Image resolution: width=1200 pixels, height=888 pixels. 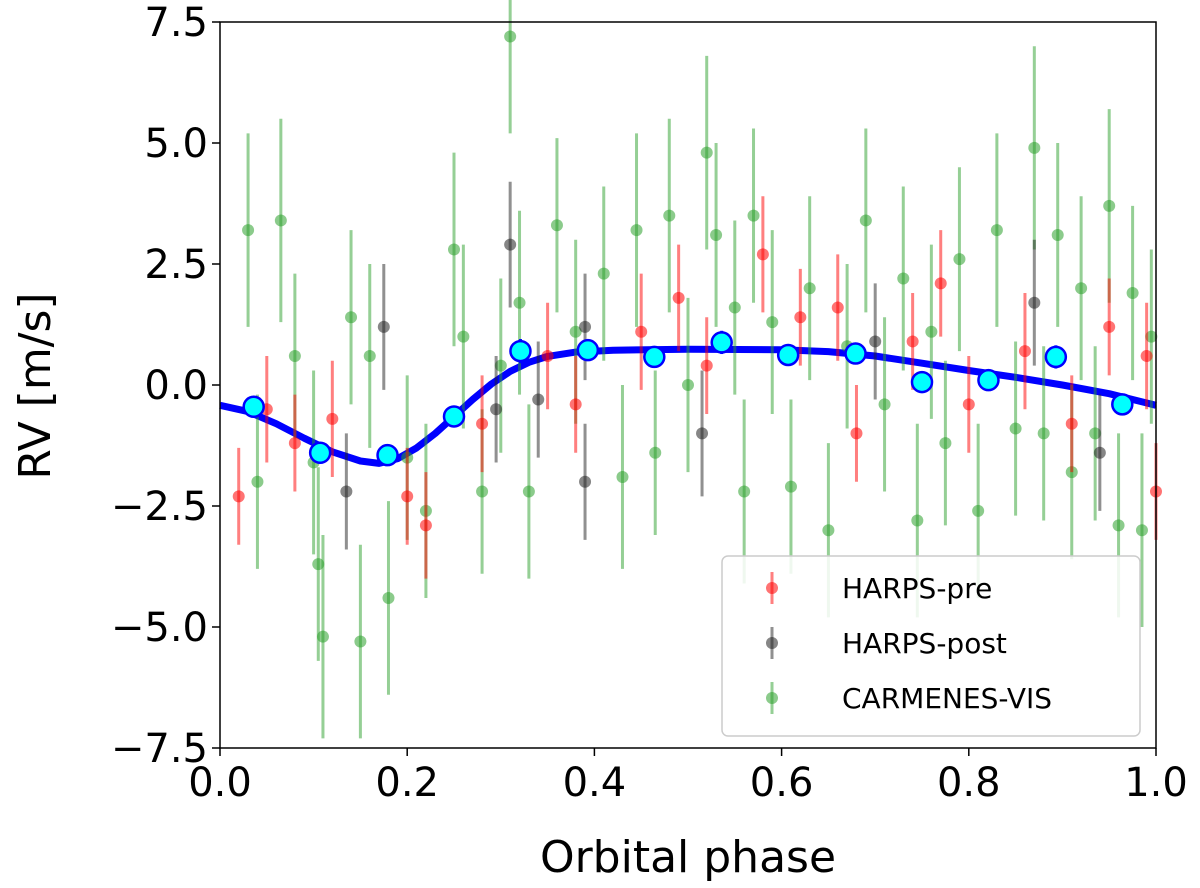 I want to click on y-axis-ticks: −7.5 −5.0 −2.5 0.0 2.5 5.0 7.5, so click(x=165, y=386).